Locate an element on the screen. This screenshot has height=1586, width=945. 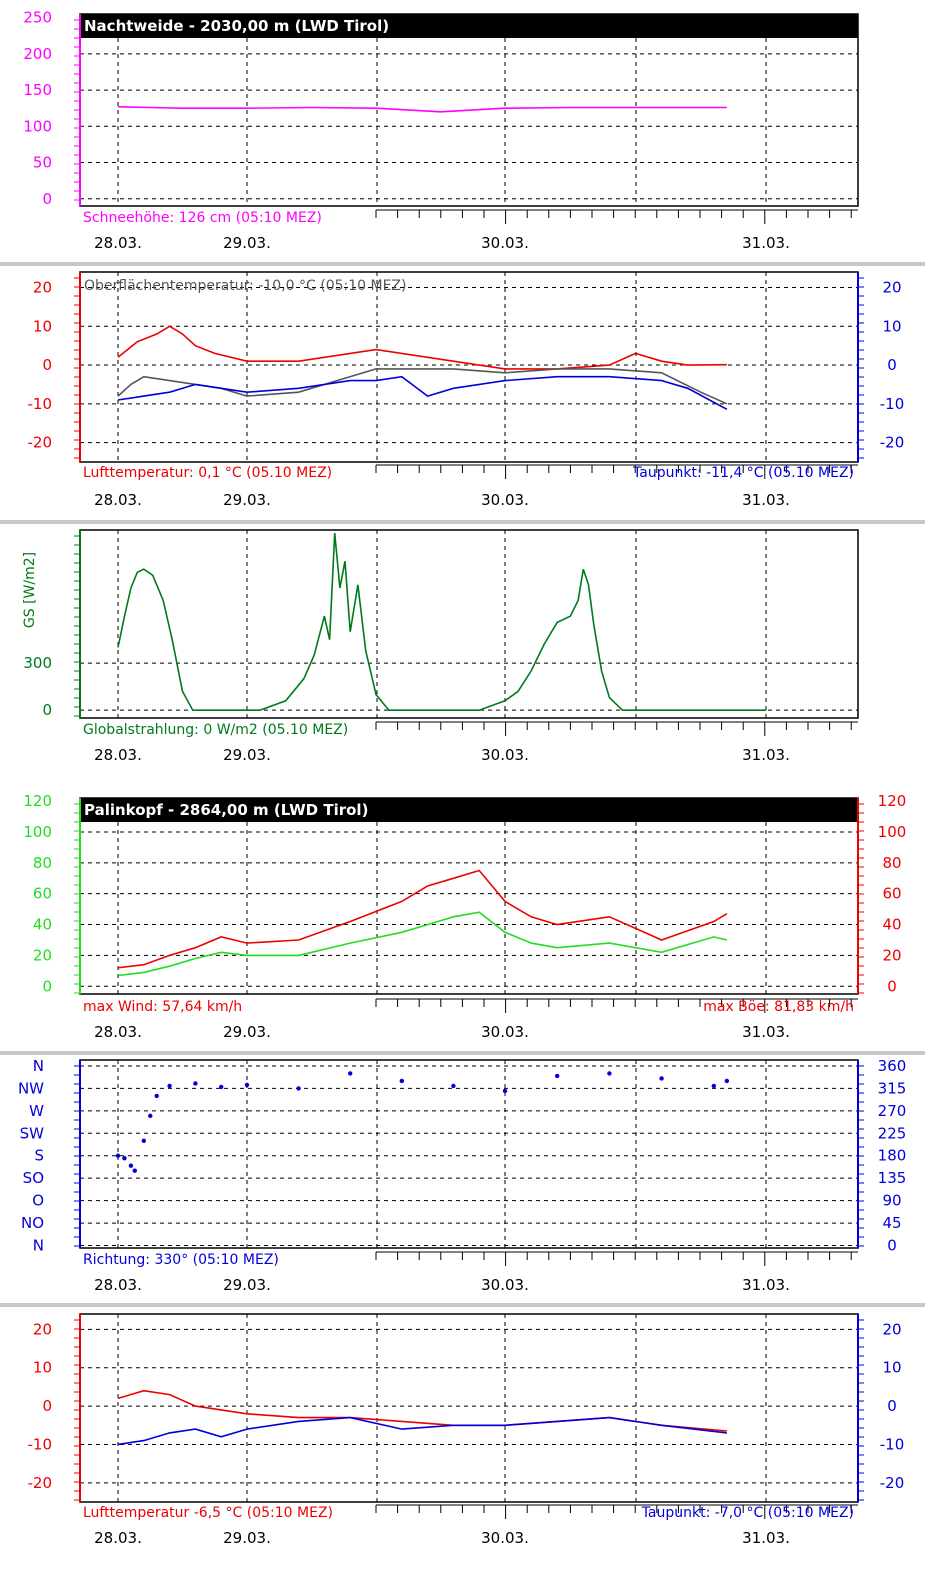
y-tick-label: 250 is located at coordinates (37, 18).